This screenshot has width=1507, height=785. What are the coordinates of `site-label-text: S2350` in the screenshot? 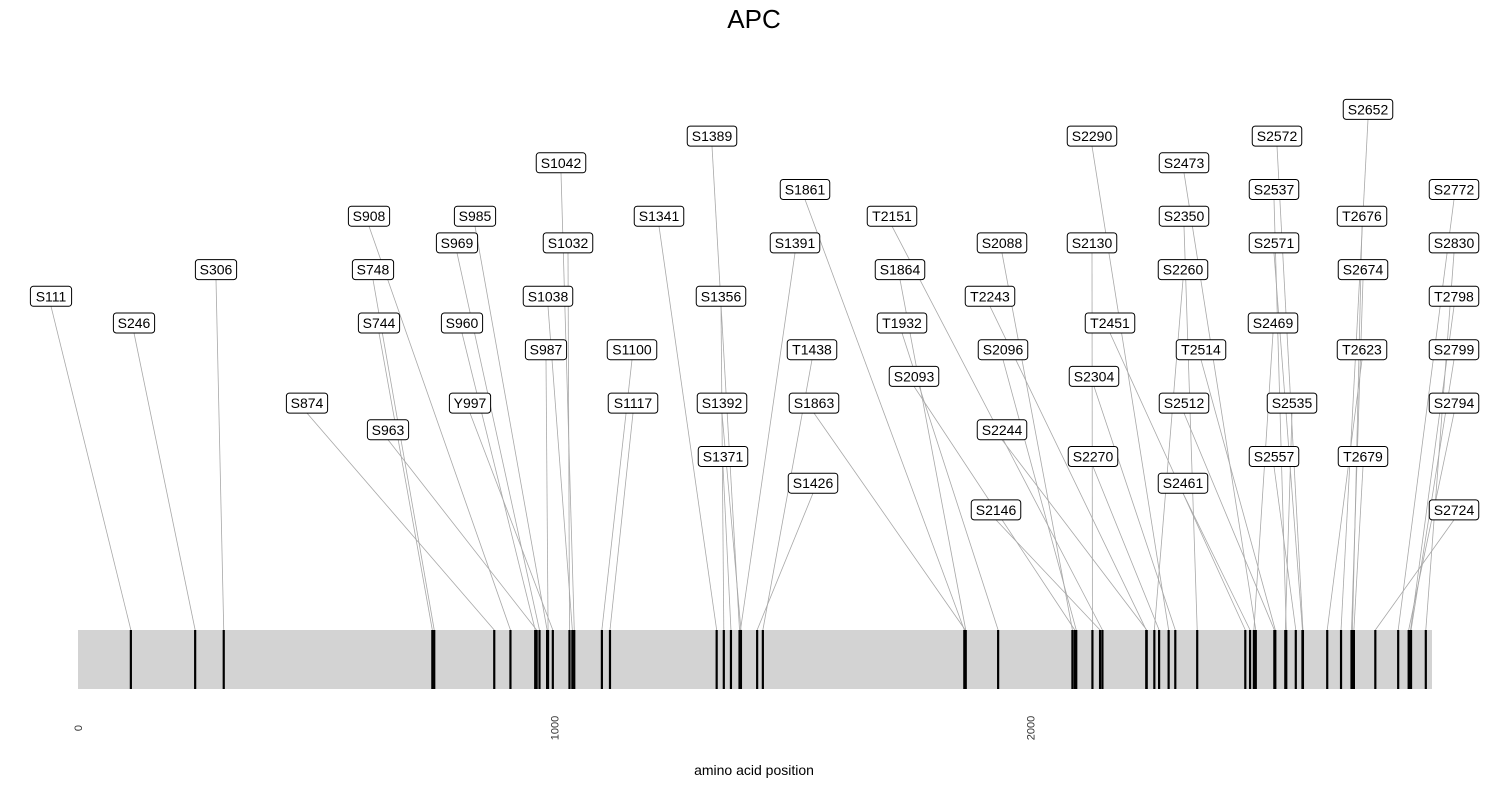 It's located at (1184, 216).